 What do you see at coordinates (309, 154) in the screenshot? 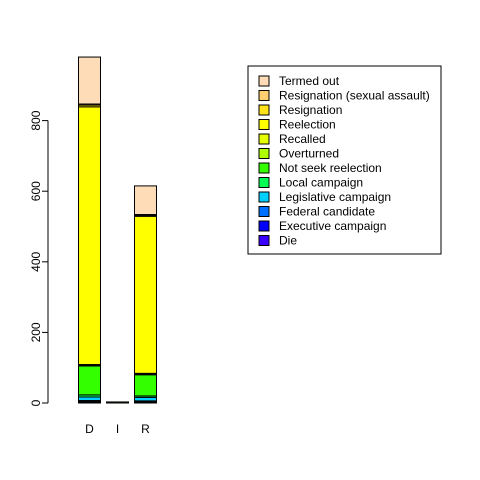
I see `legend-label-6: Overturned` at bounding box center [309, 154].